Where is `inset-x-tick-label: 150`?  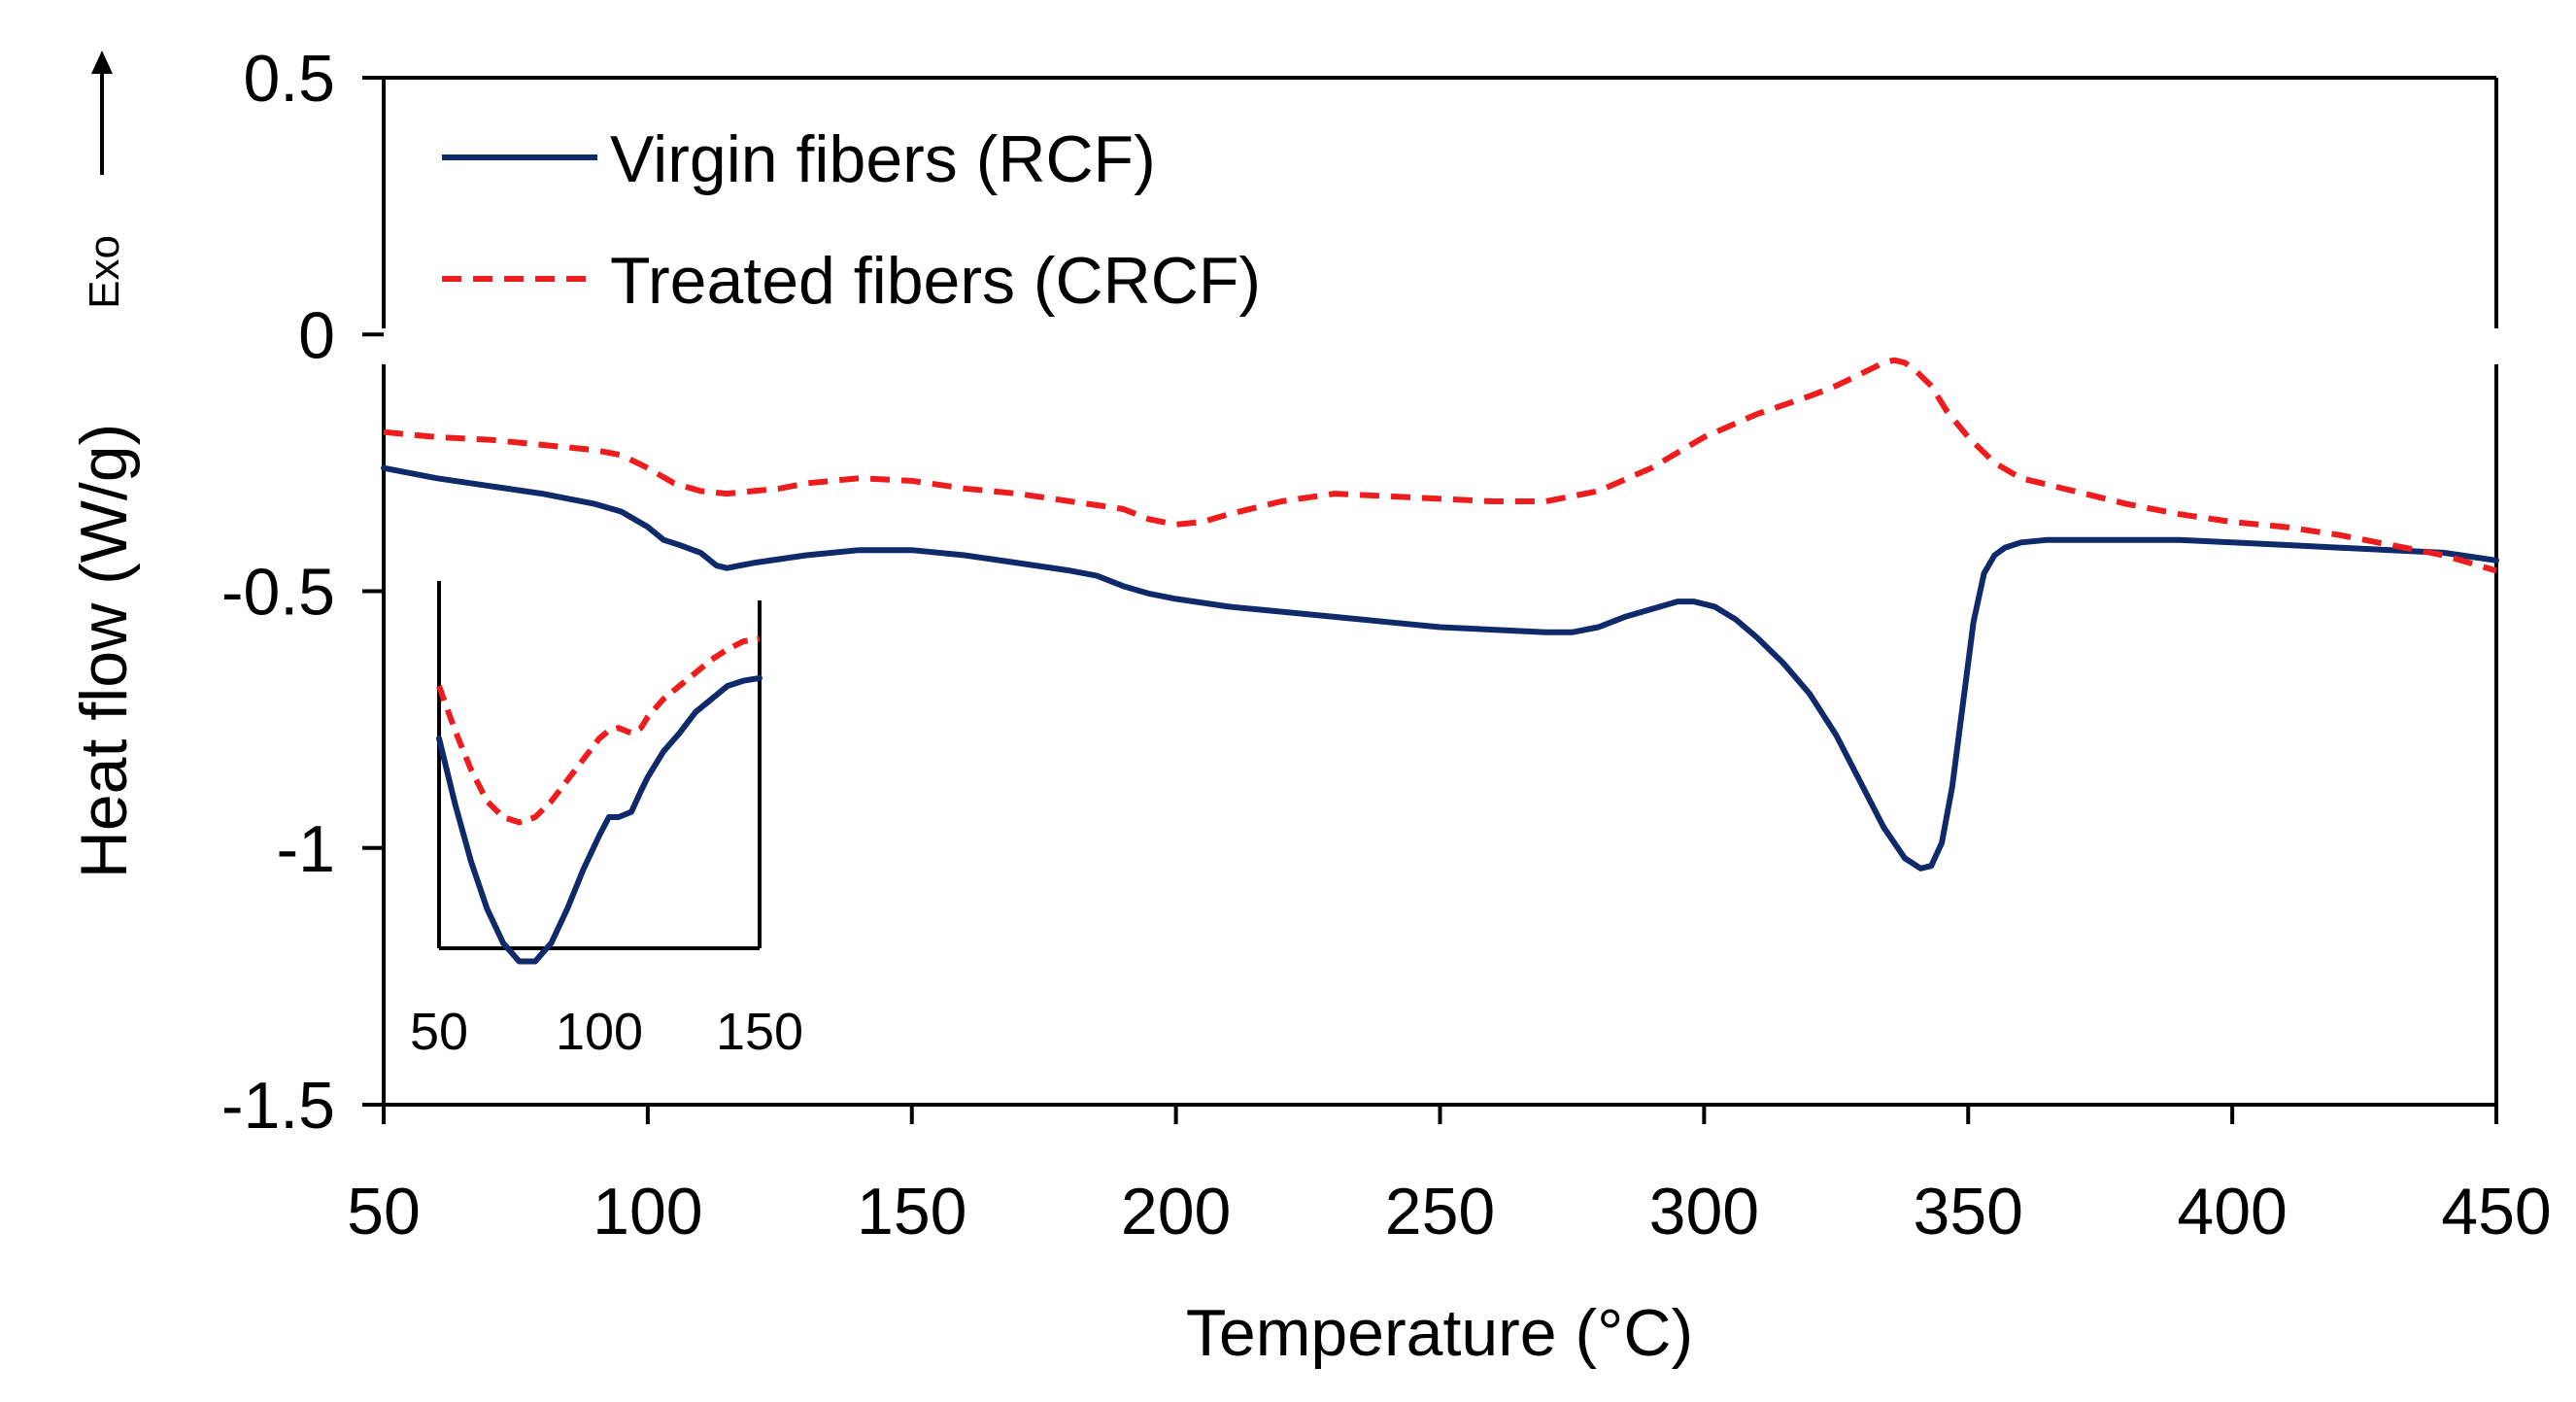 inset-x-tick-label: 150 is located at coordinates (759, 1032).